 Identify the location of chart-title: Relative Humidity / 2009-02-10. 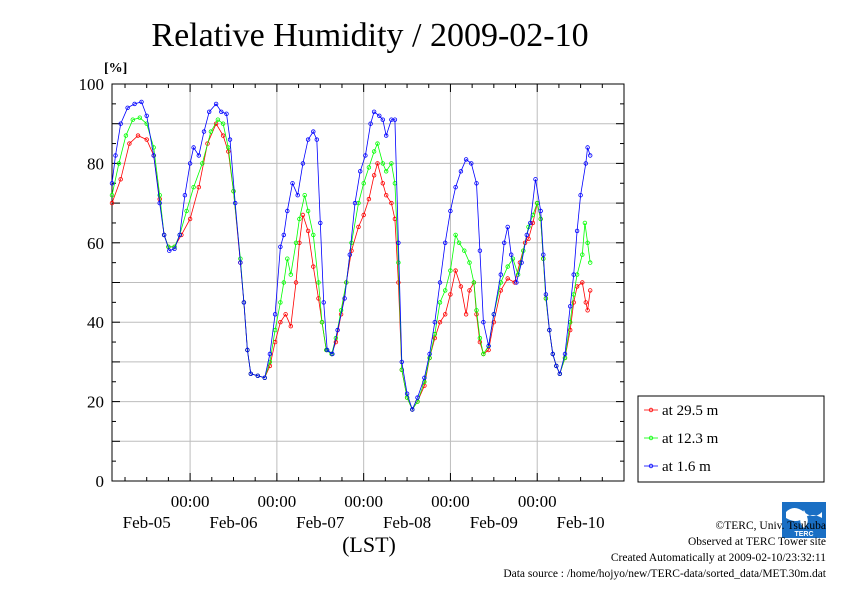
(369, 35).